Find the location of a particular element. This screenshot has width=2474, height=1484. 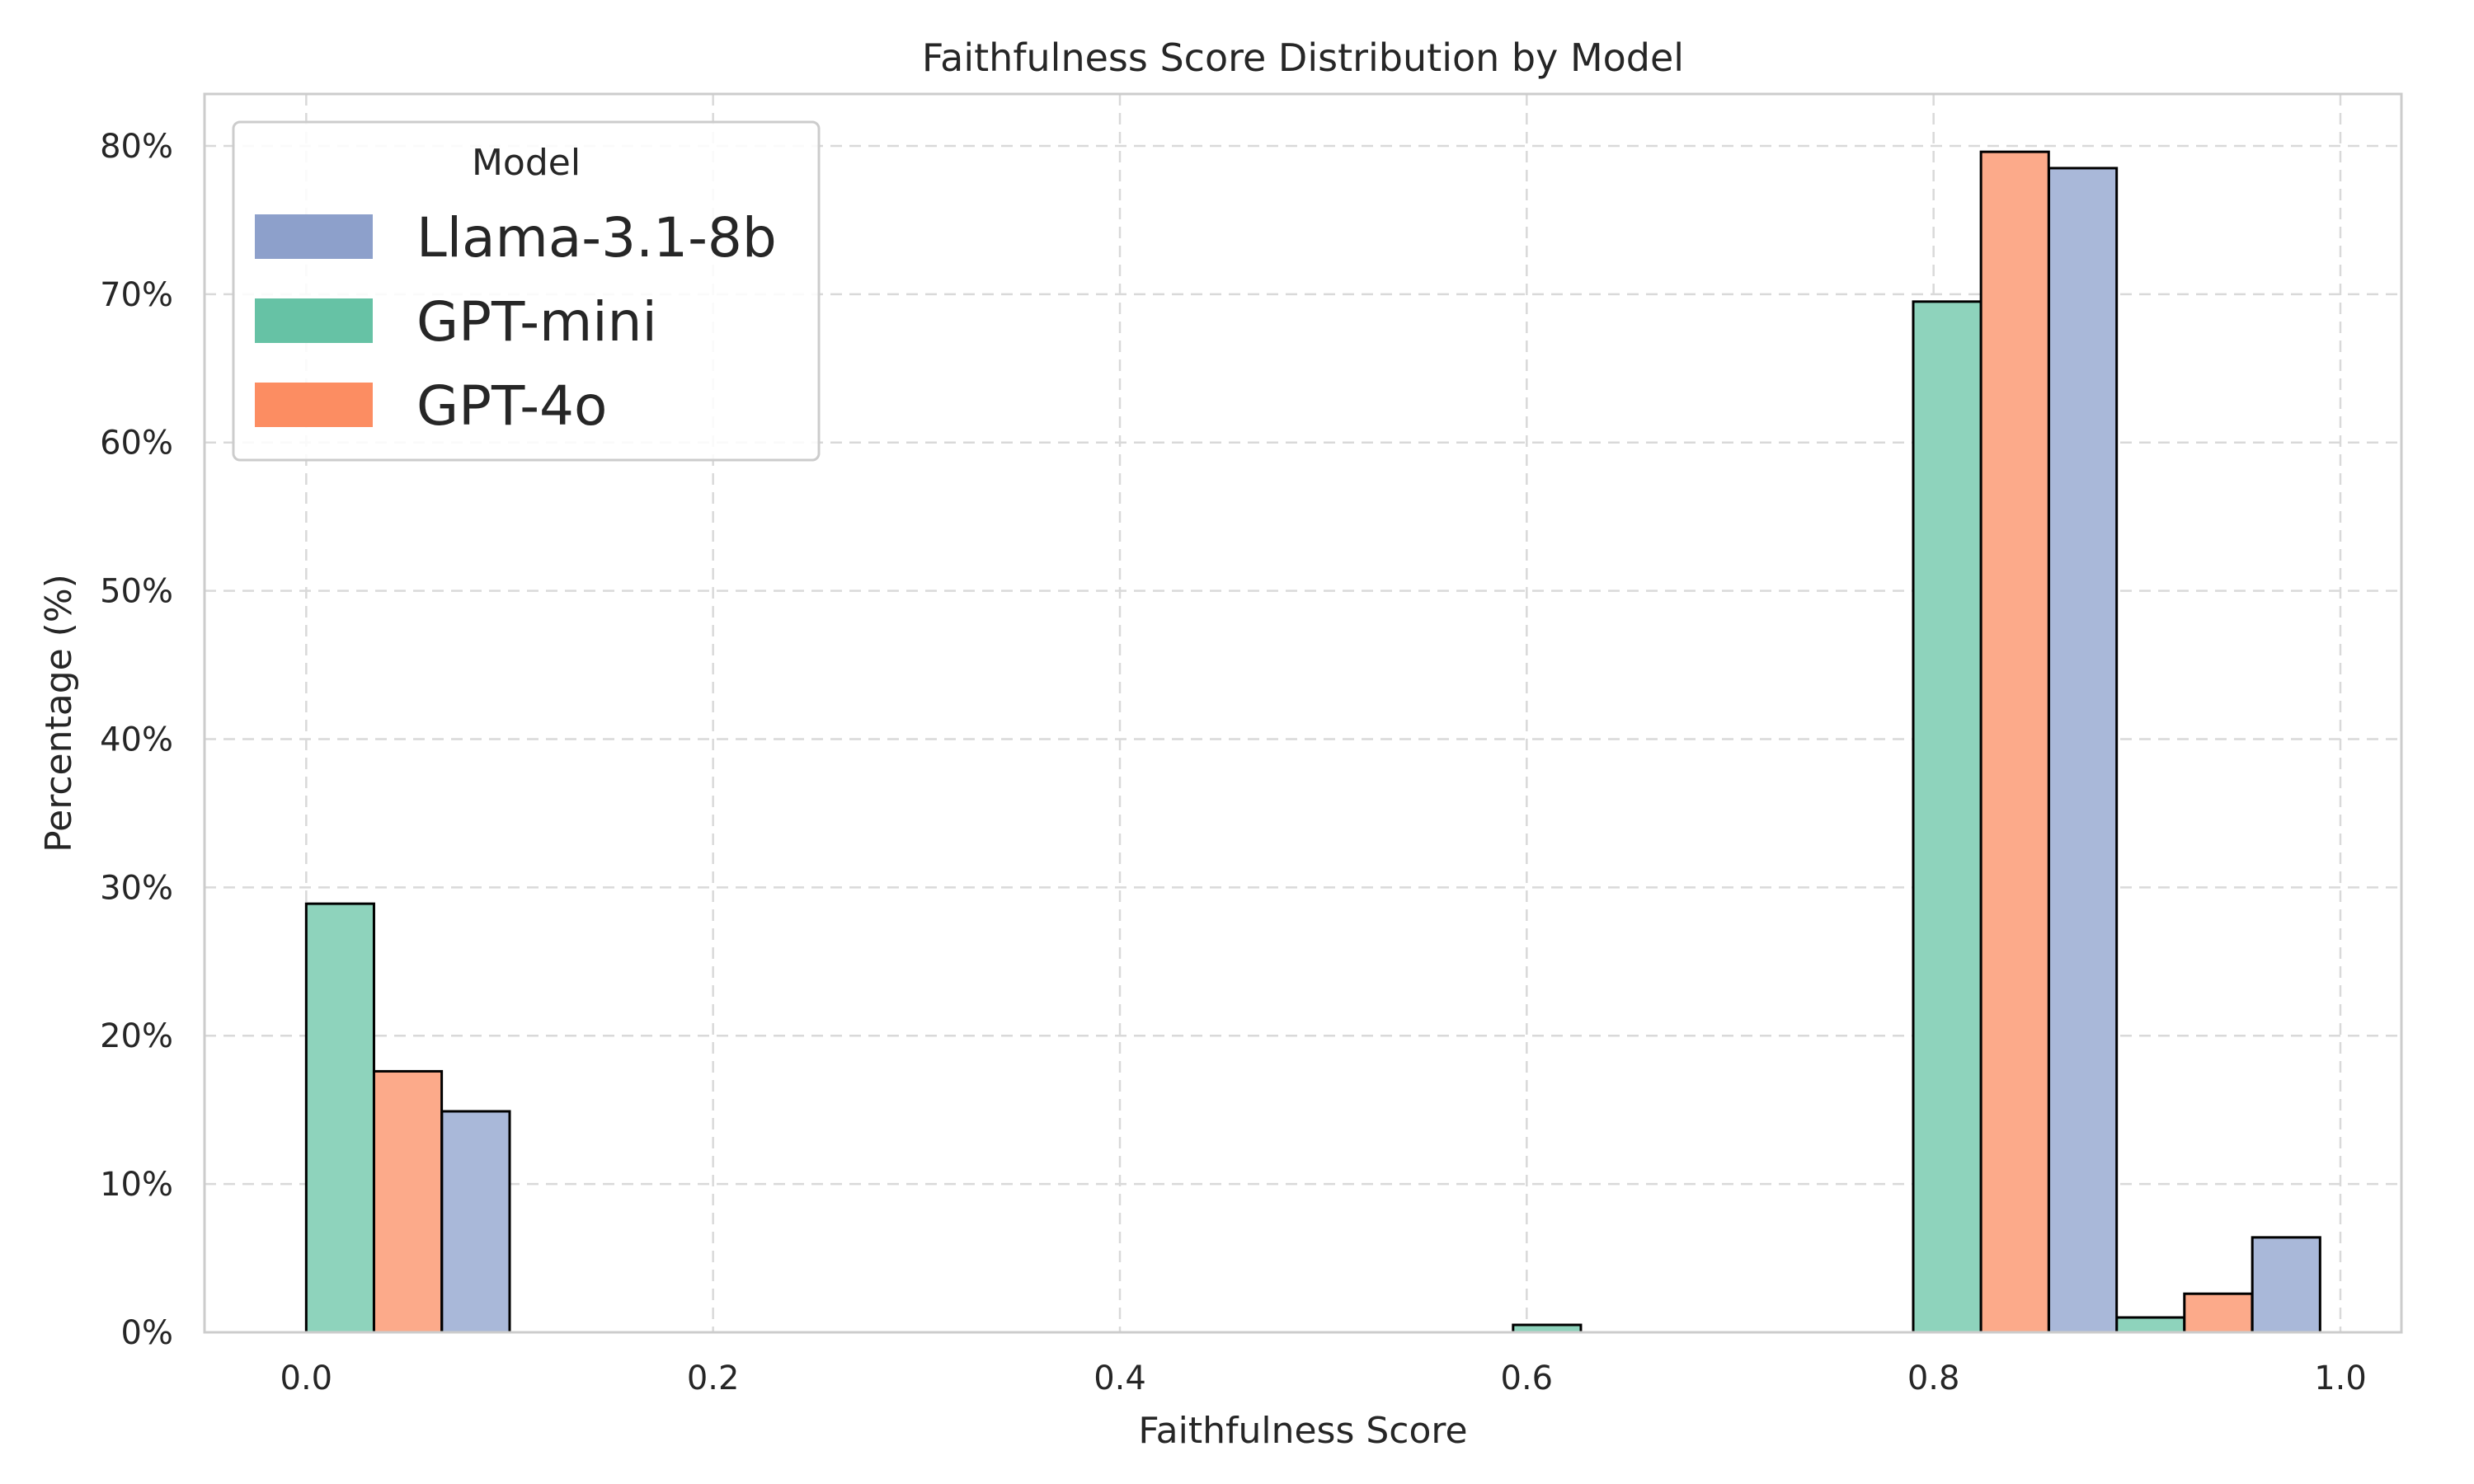

x-axis-title: Faithfulness Score is located at coordinates (1302, 1431).